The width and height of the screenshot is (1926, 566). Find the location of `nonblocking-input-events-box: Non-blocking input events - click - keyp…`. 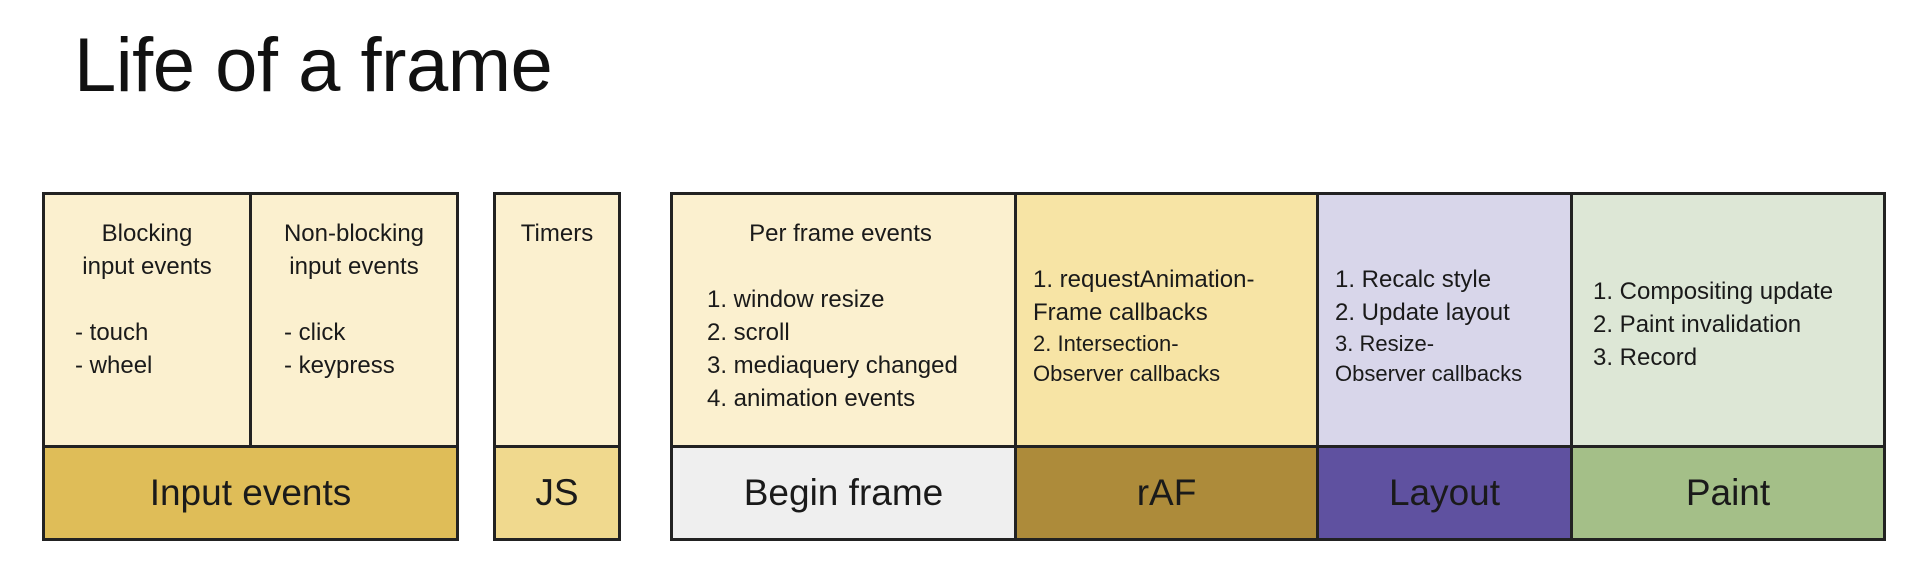

nonblocking-input-events-box: Non-blocking input events - click - keyp… is located at coordinates (354, 320).